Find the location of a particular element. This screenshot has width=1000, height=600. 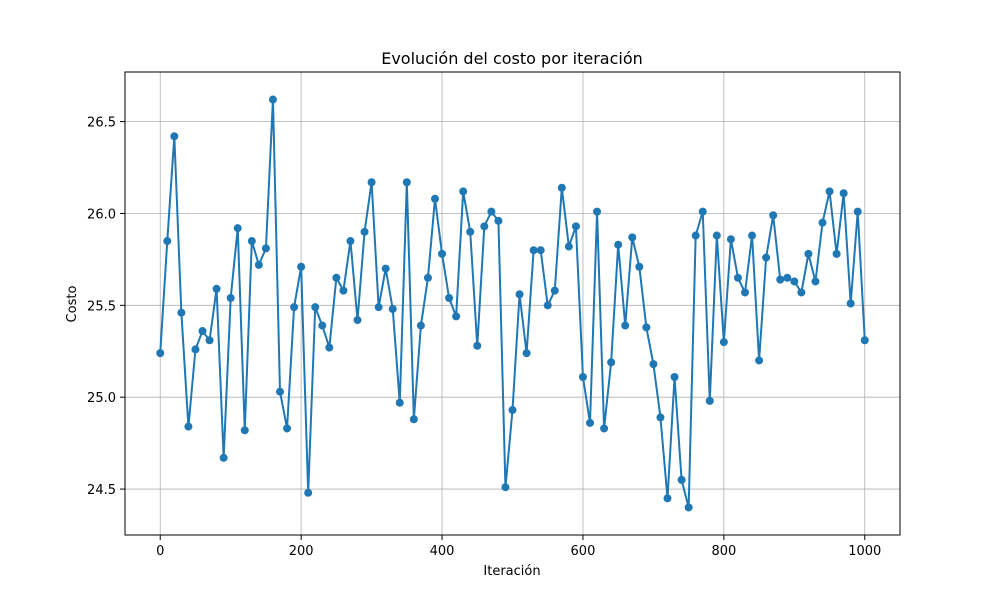

x-tick-label: 0 is located at coordinates (160, 551).